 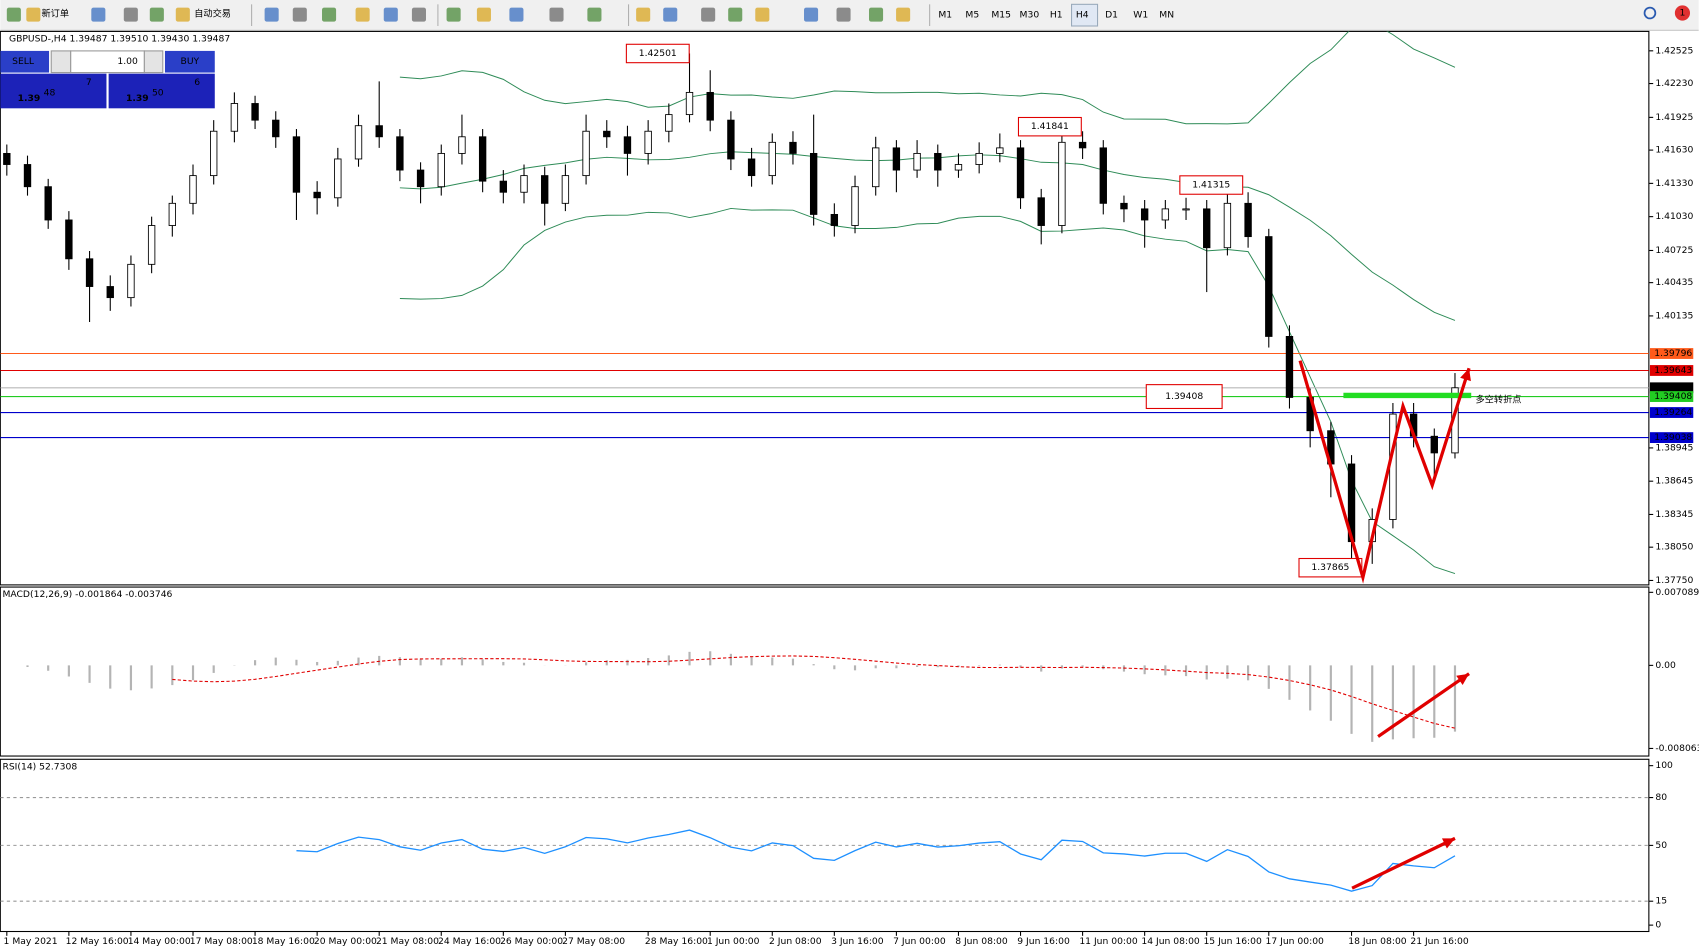 I want to click on macd-plot, so click(x=741, y=696).